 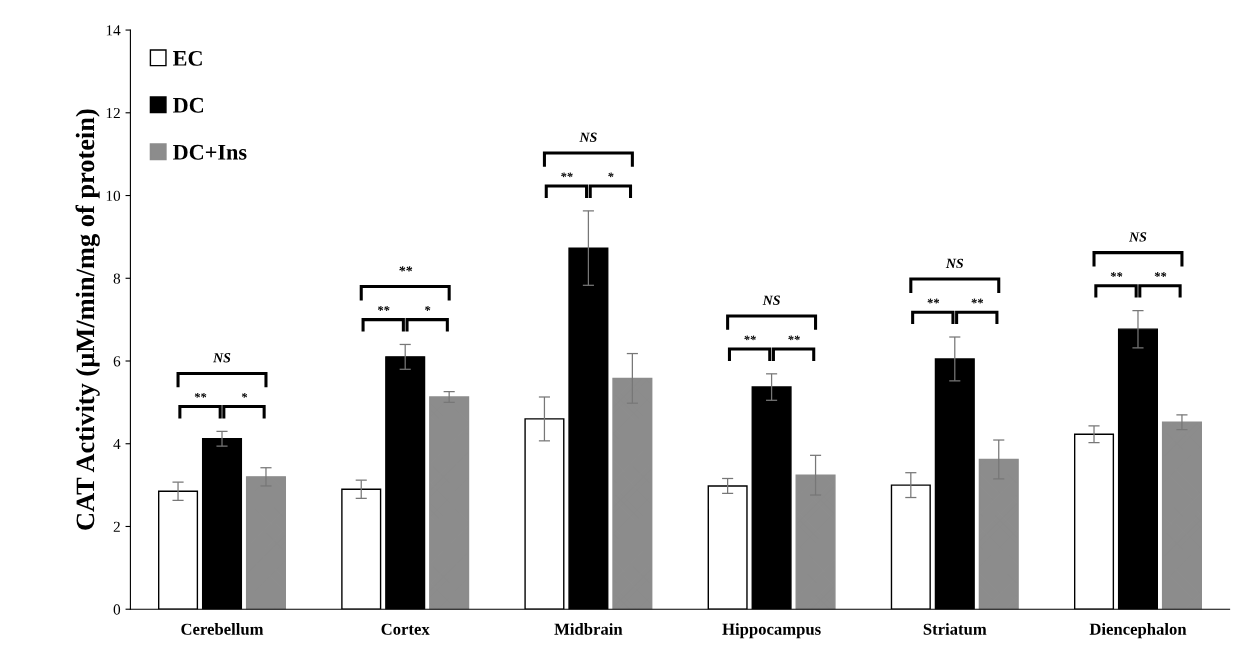 What do you see at coordinates (1138, 631) in the screenshot?
I see `x-tick-label: Diencephalon` at bounding box center [1138, 631].